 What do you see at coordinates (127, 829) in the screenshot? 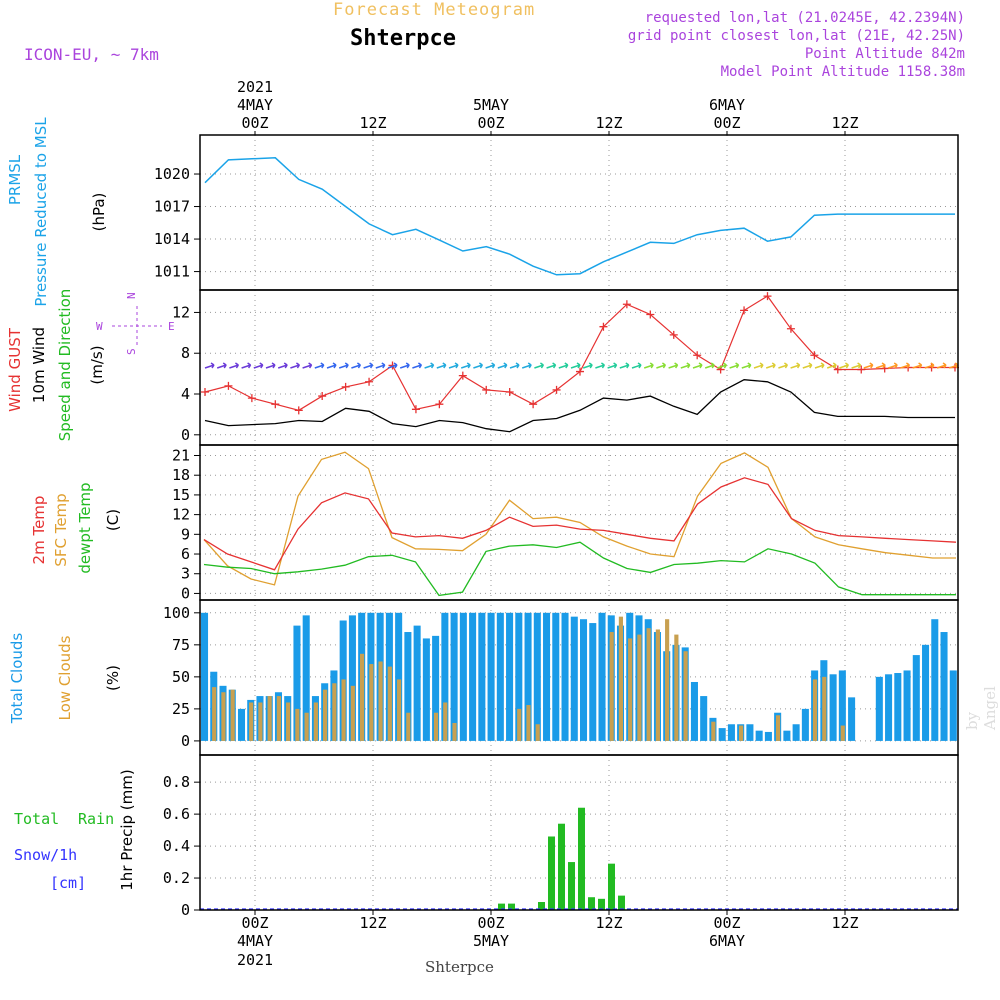
I see `precip-unit: 1hr Precip (mm)` at bounding box center [127, 829].